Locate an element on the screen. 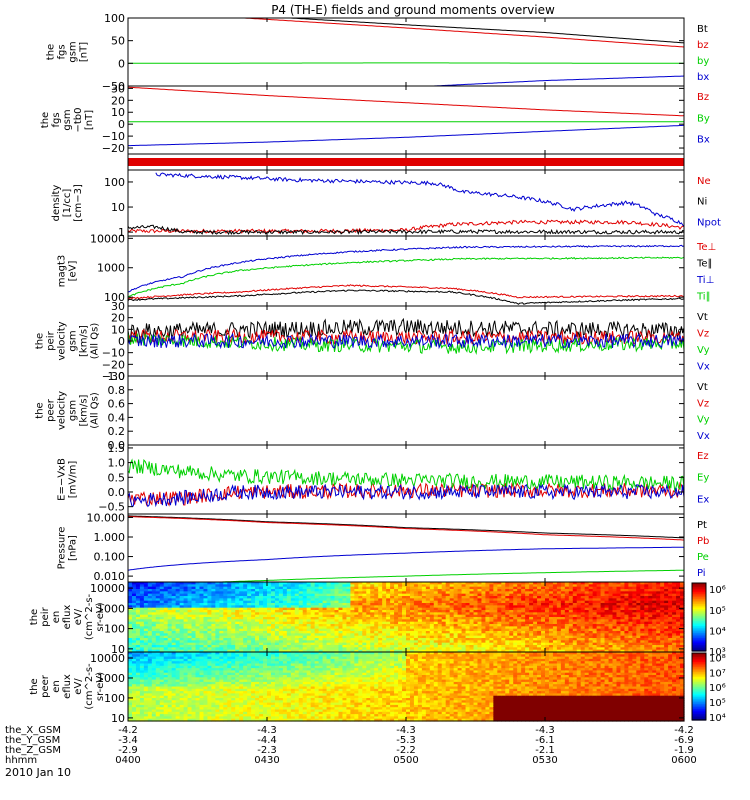 Image resolution: width=750 pixels, height=800 pixels. y-axis-label: velocity is located at coordinates (62, 410).